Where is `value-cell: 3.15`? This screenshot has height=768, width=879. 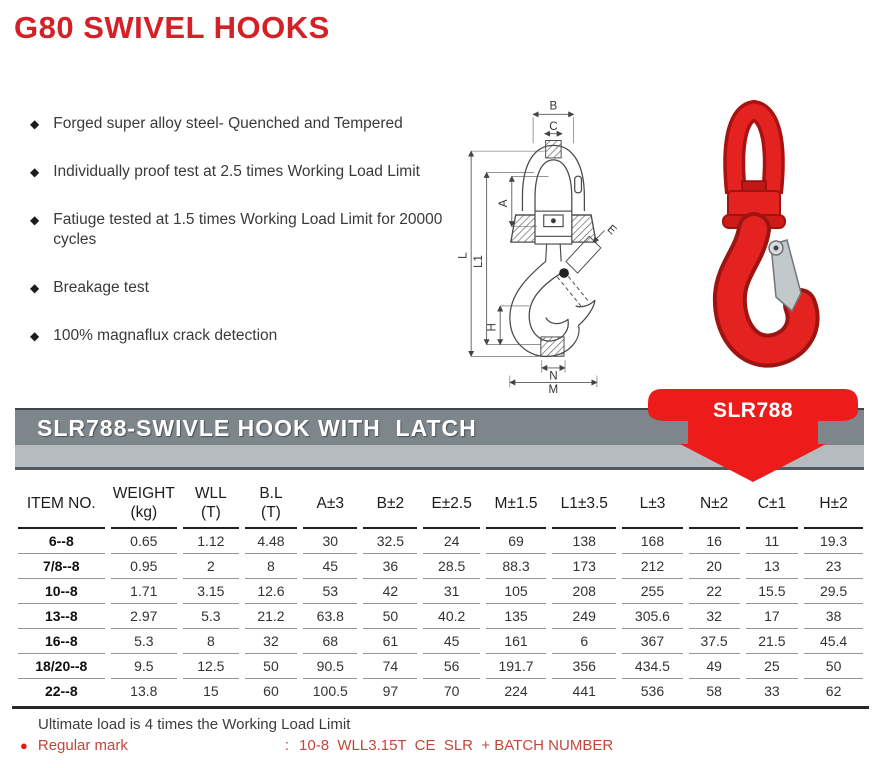 value-cell: 3.15 is located at coordinates (211, 591).